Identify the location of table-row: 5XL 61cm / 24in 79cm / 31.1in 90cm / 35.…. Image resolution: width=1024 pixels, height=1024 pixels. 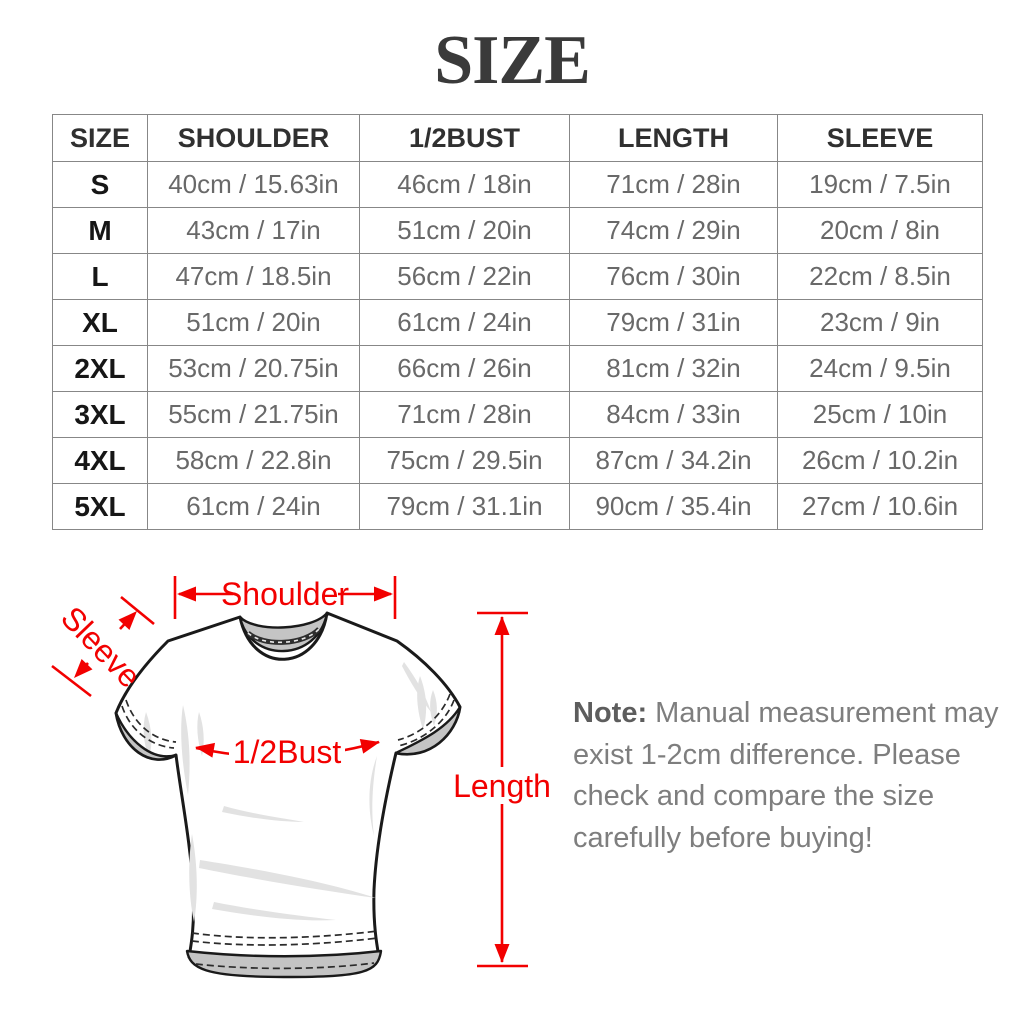
(517, 506).